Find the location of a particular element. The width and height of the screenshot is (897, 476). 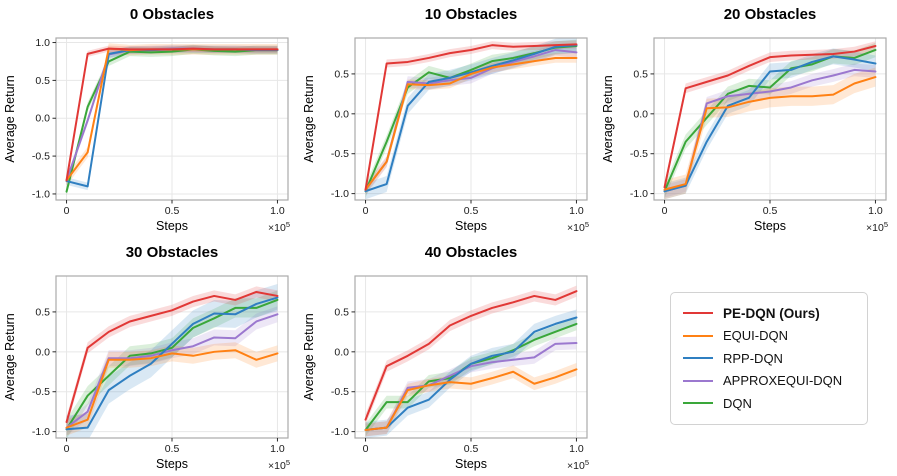

legend-entry-pe-dqn: PE-DQN (Ours) is located at coordinates (769, 313).